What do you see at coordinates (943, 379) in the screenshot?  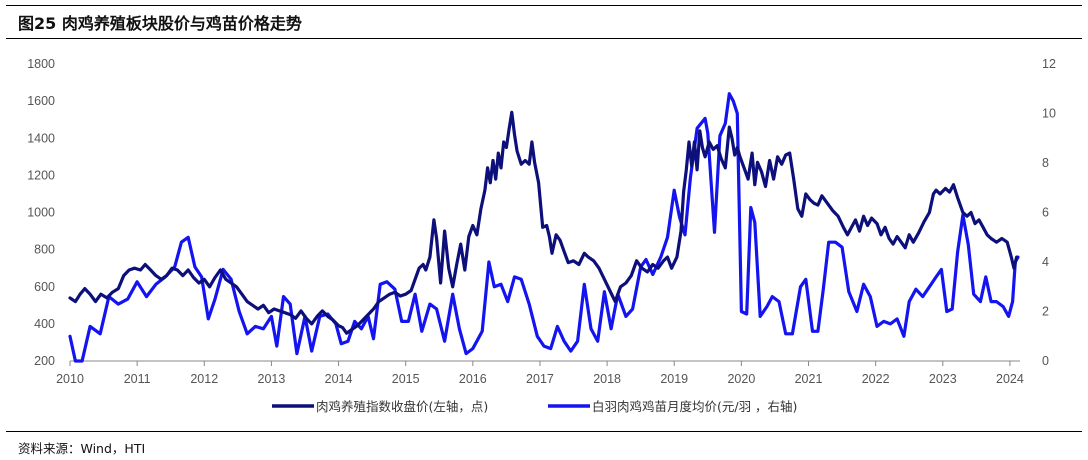 I see `x-tick-label: 2023` at bounding box center [943, 379].